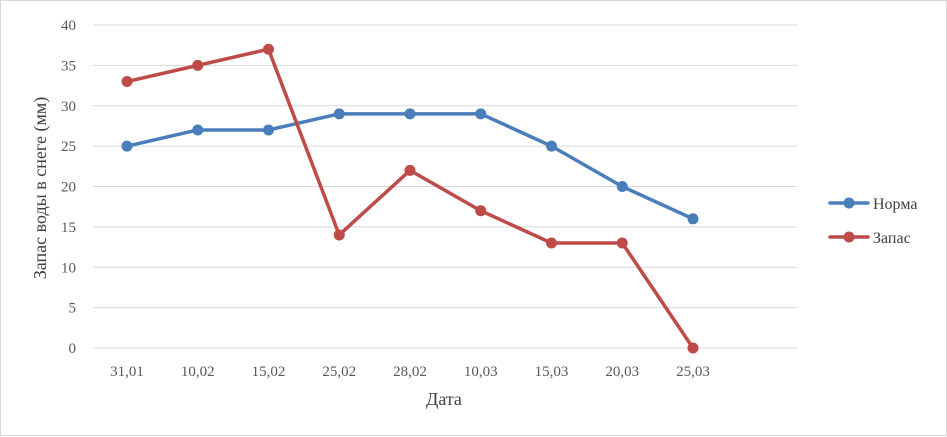 The width and height of the screenshot is (947, 437). What do you see at coordinates (895, 204) in the screenshot?
I see `legend-label: Норма` at bounding box center [895, 204].